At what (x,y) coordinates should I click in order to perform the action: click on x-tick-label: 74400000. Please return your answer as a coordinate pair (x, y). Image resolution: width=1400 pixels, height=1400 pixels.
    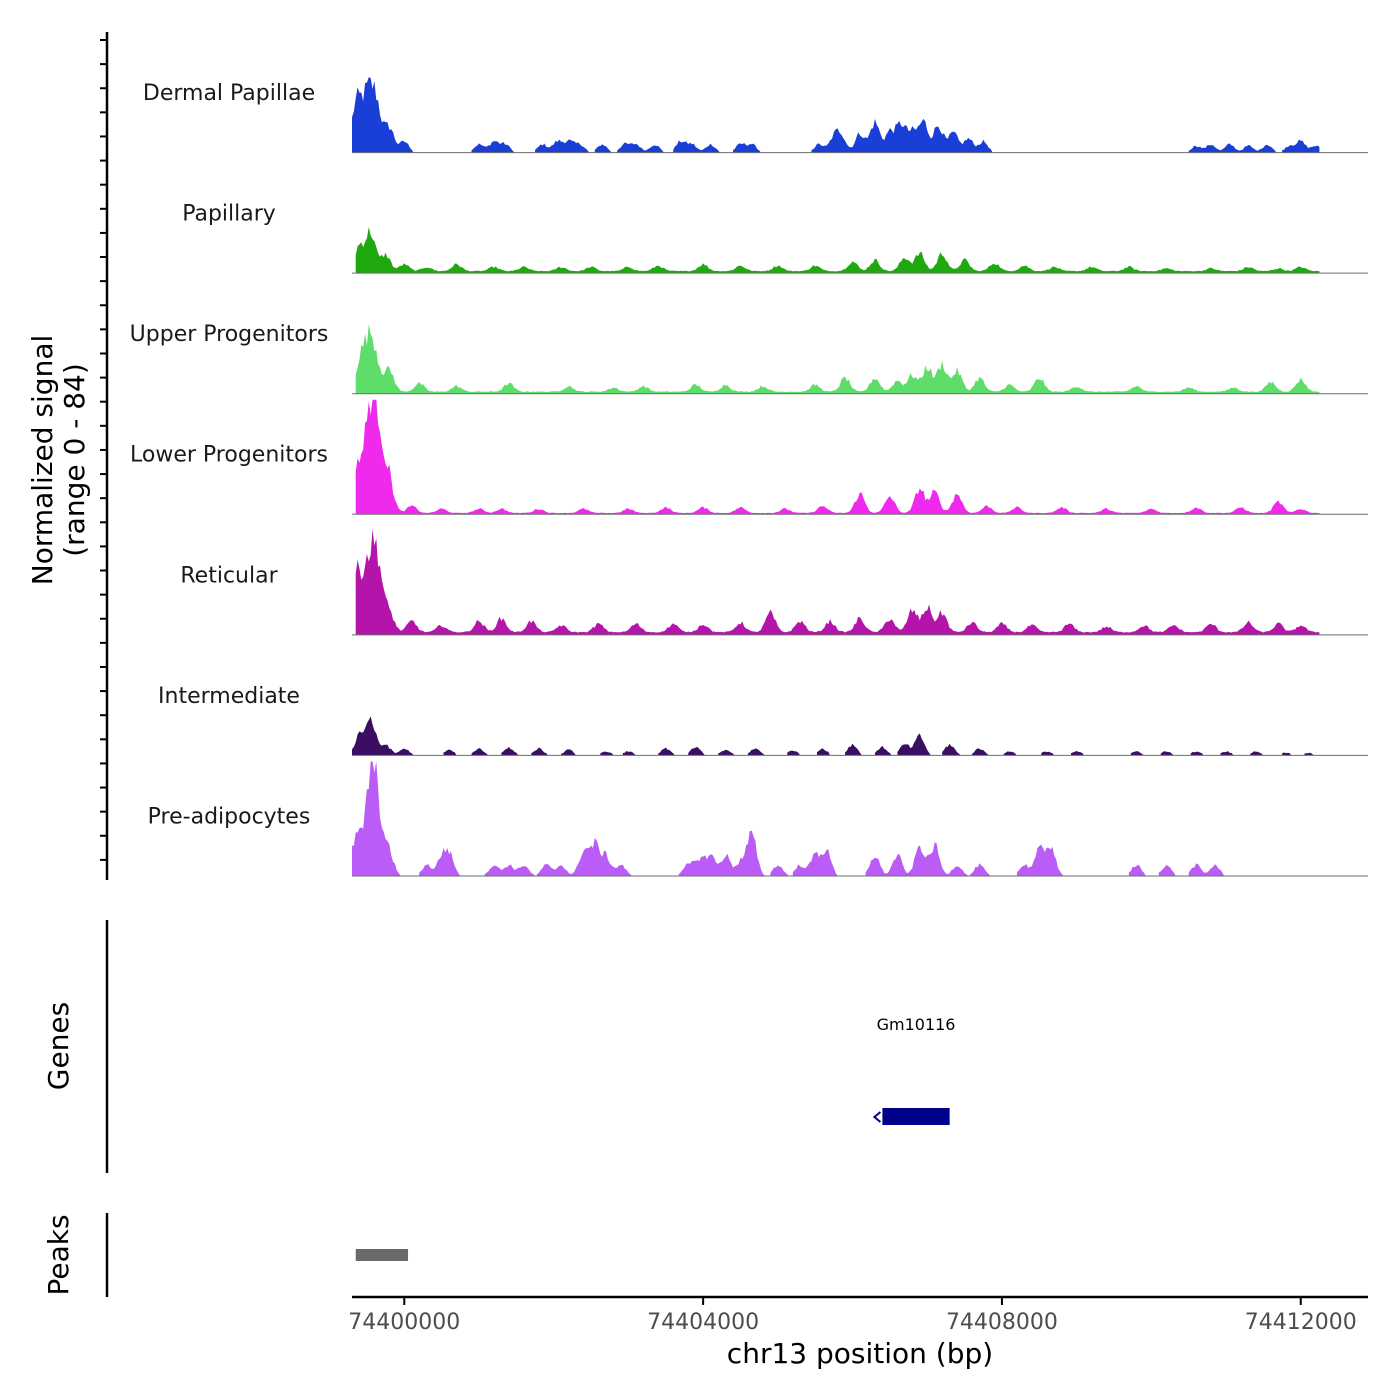
    Looking at the image, I should click on (404, 1322).